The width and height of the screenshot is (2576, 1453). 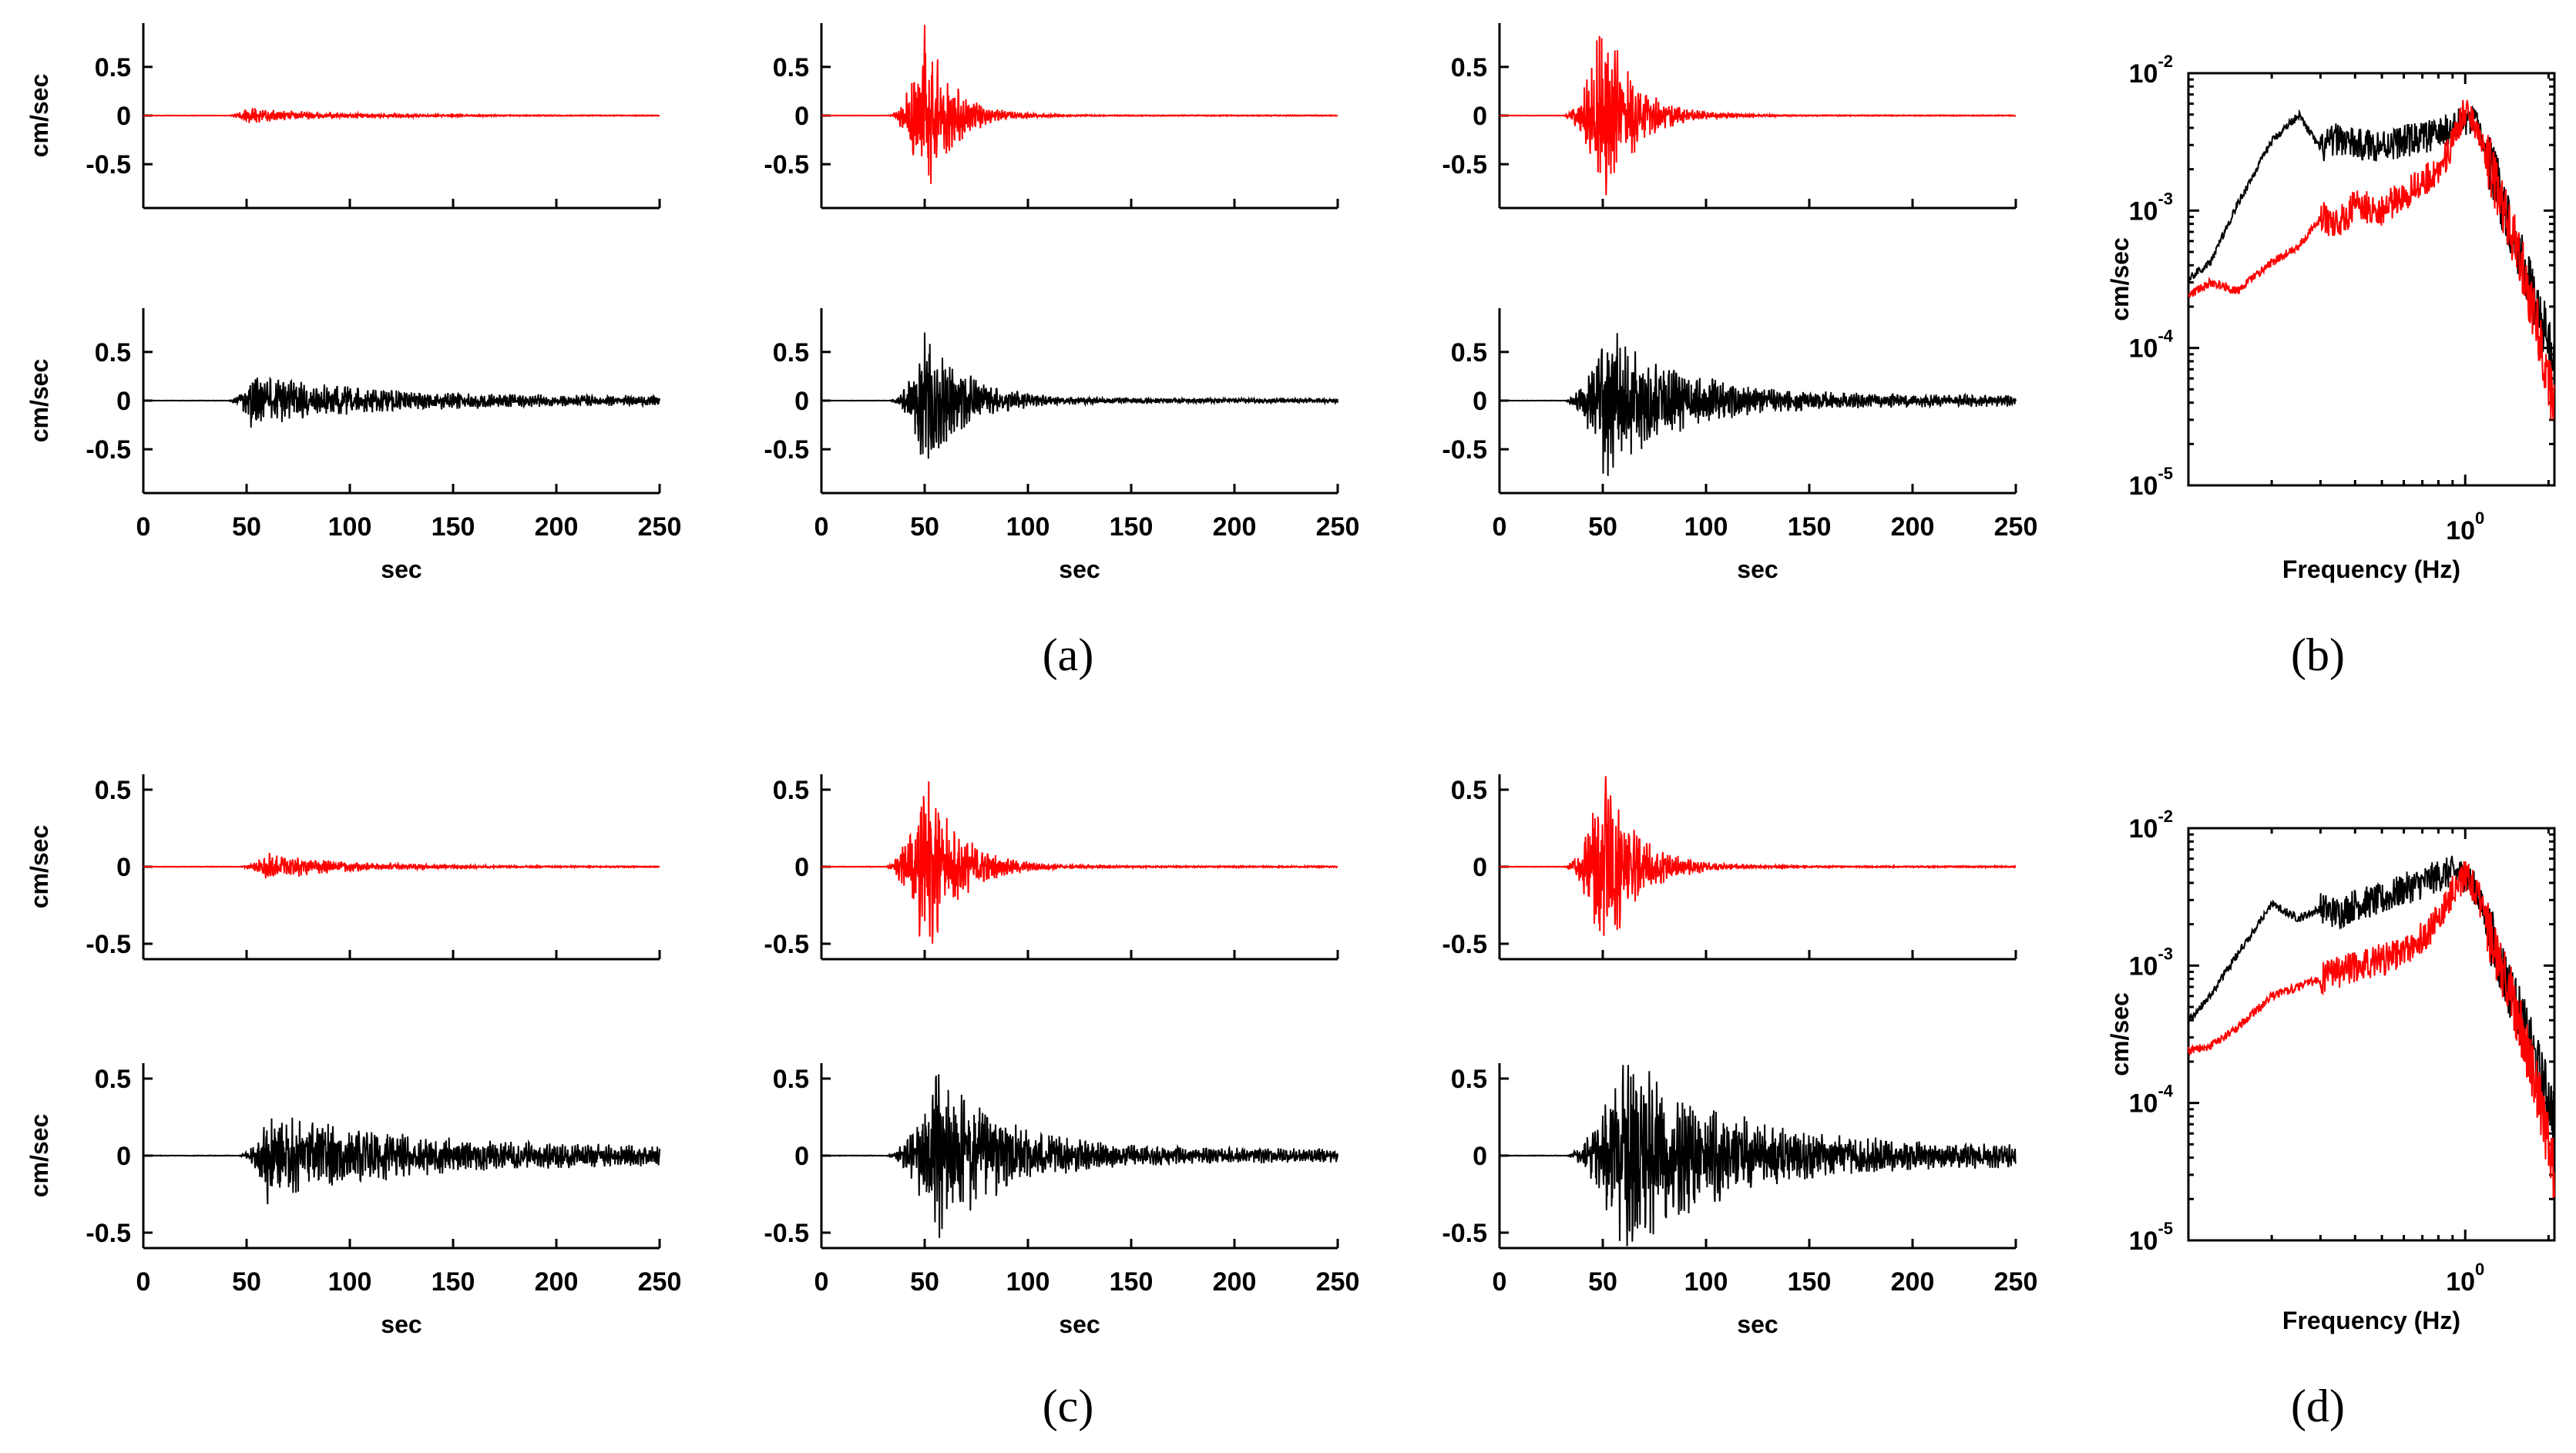 I want to click on panel-b-ytick-label: 10⁻³, so click(x=2151, y=208).